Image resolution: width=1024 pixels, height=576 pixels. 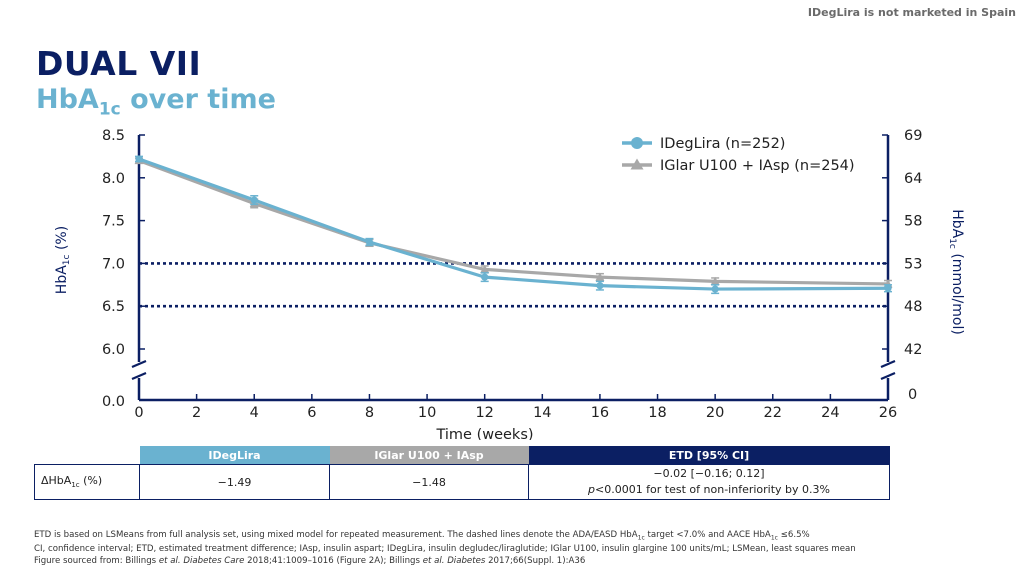 I want to click on x-tick-label: 4, so click(x=254, y=413).